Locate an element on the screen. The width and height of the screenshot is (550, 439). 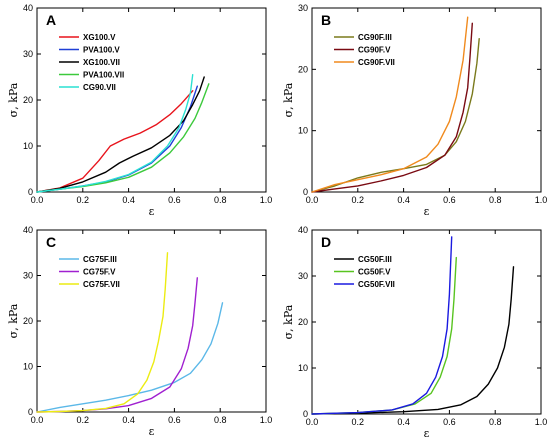
series-line-cg75f-v is located at coordinates (117, 345).